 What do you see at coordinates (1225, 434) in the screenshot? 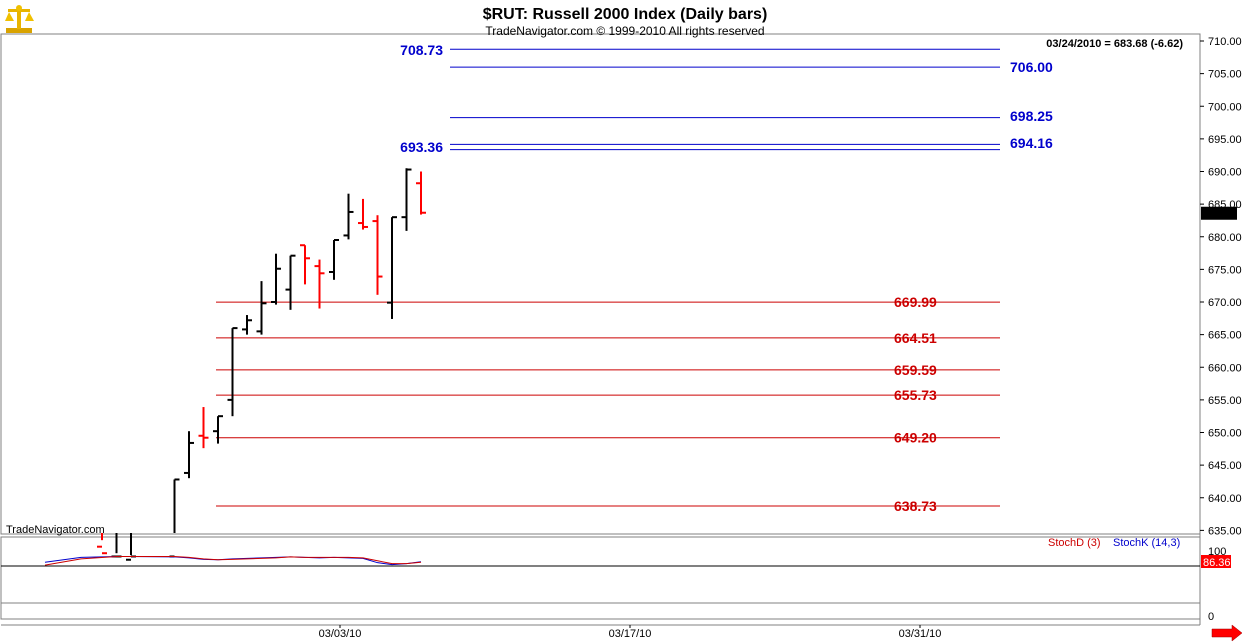
I see `price-tick-label: 650.00` at bounding box center [1225, 434].